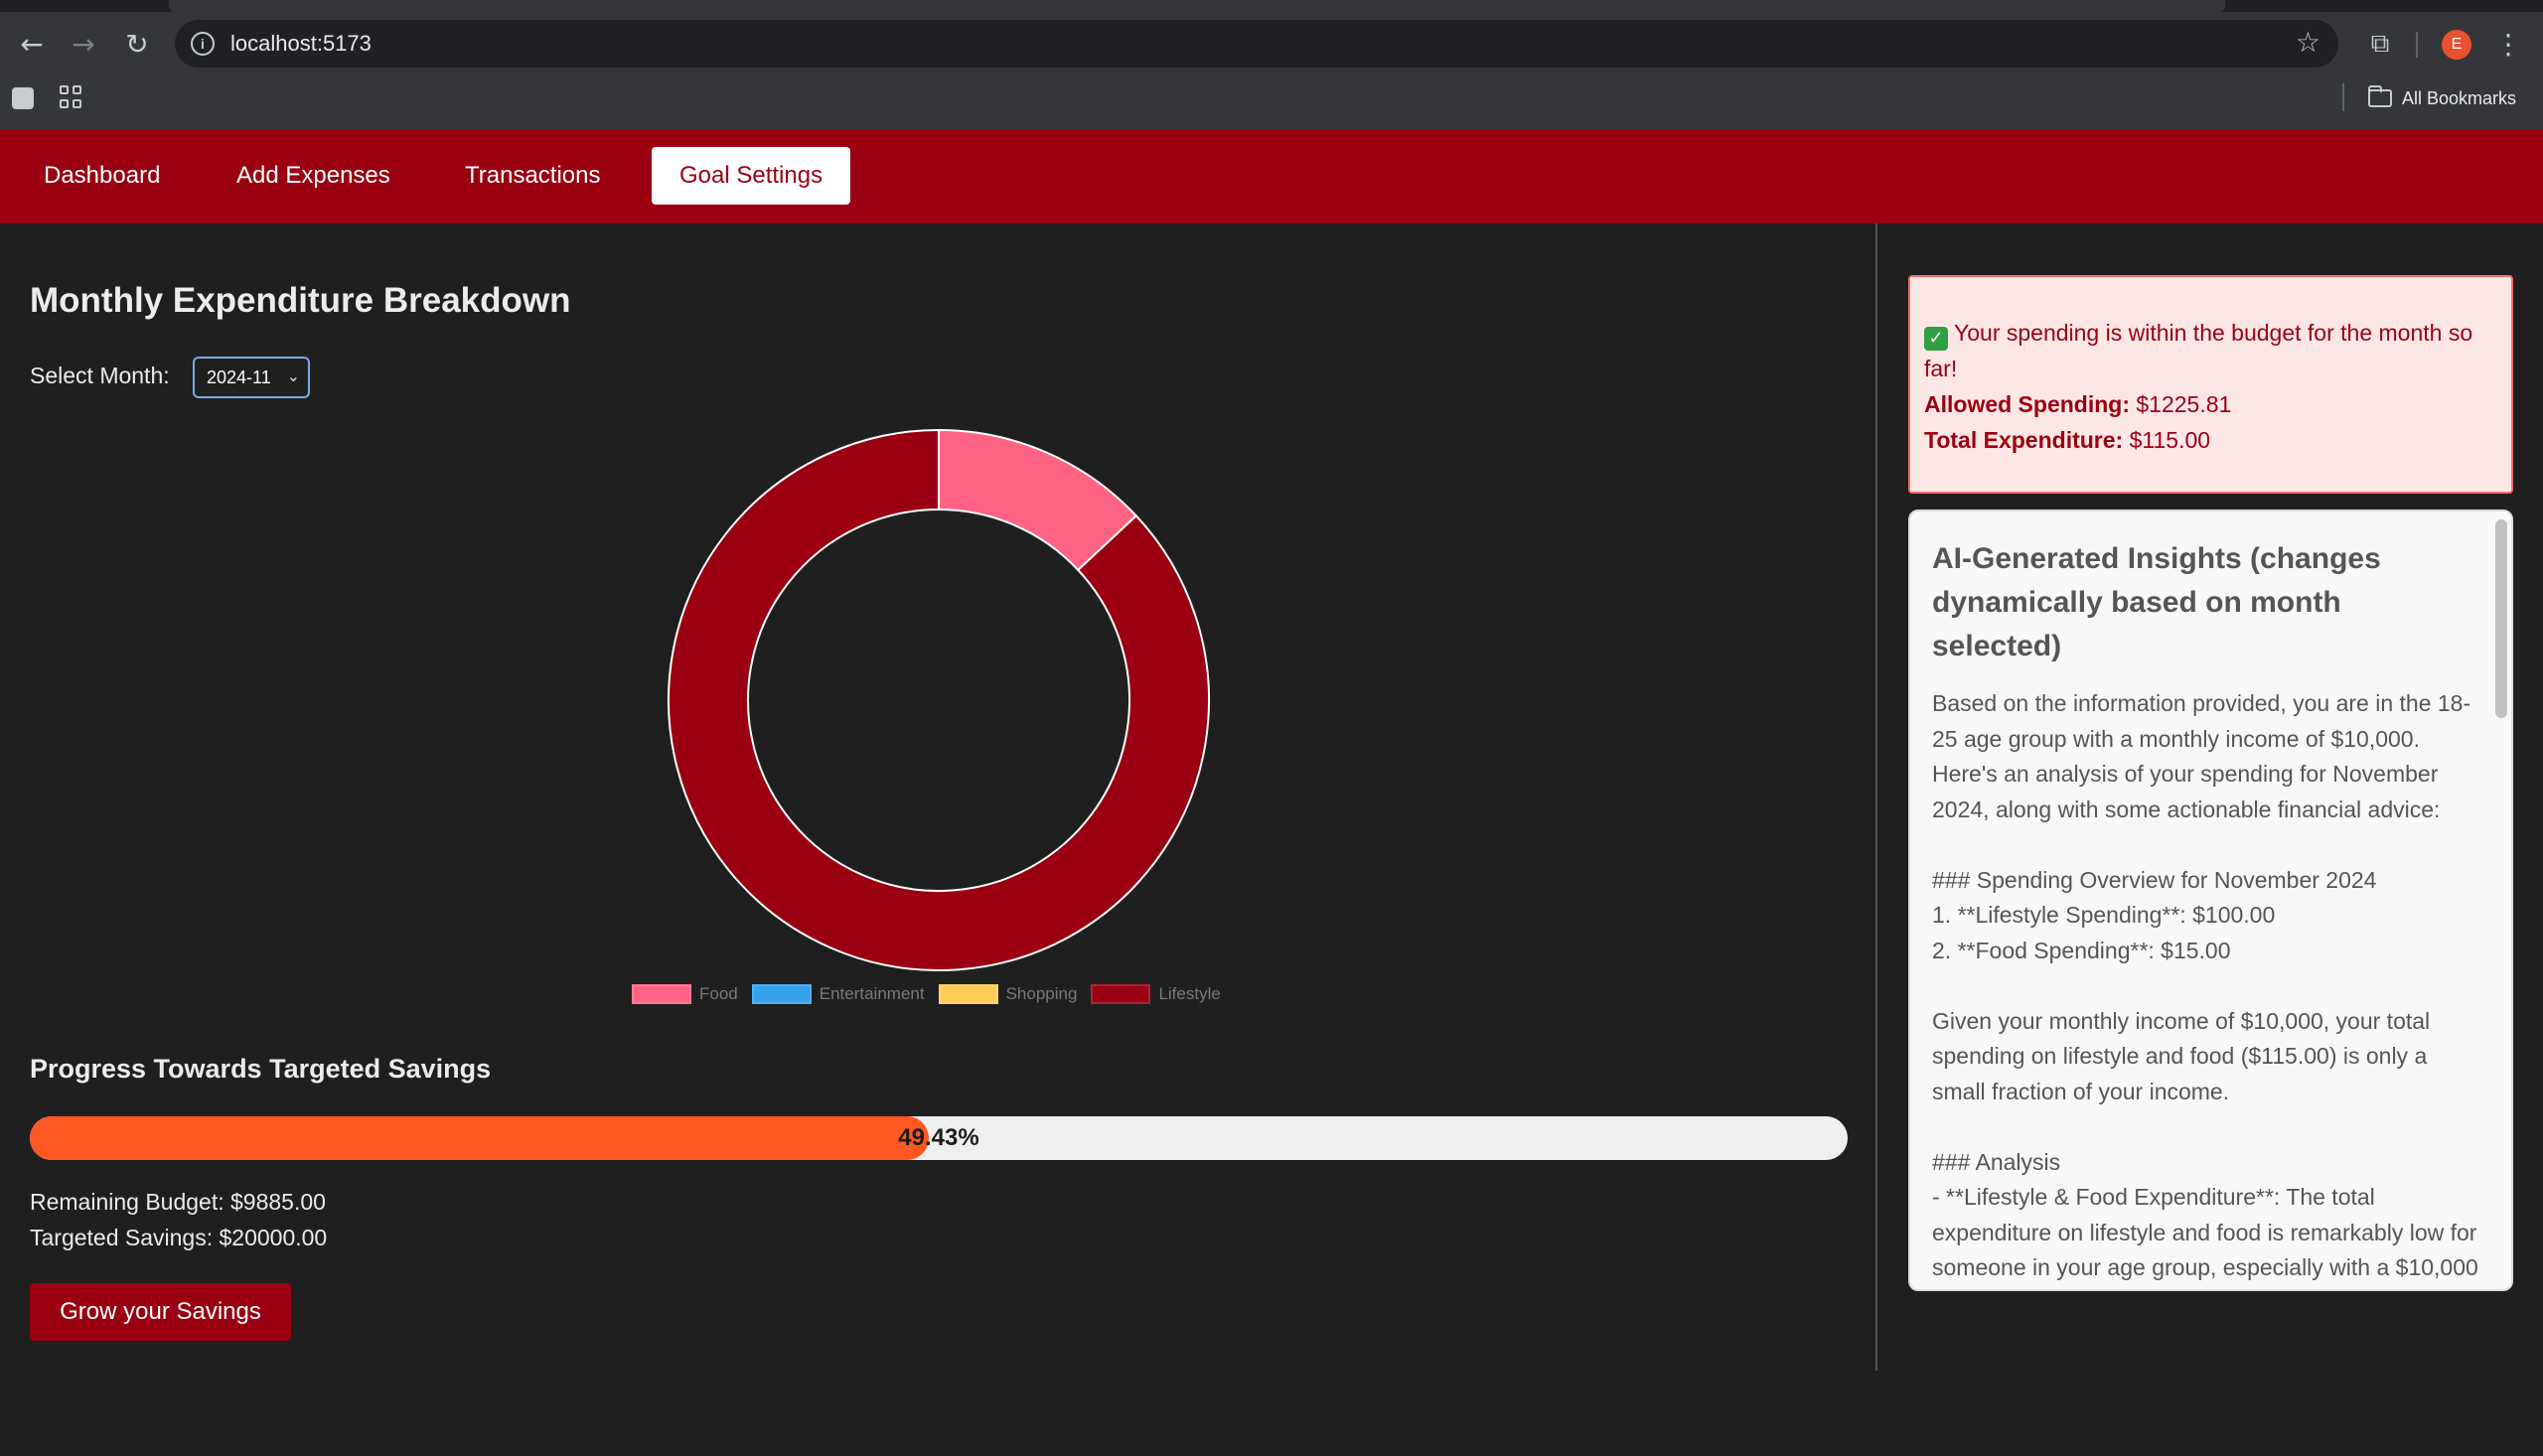 The image size is (2543, 1456). I want to click on insights-scrollbar, so click(2501, 618).